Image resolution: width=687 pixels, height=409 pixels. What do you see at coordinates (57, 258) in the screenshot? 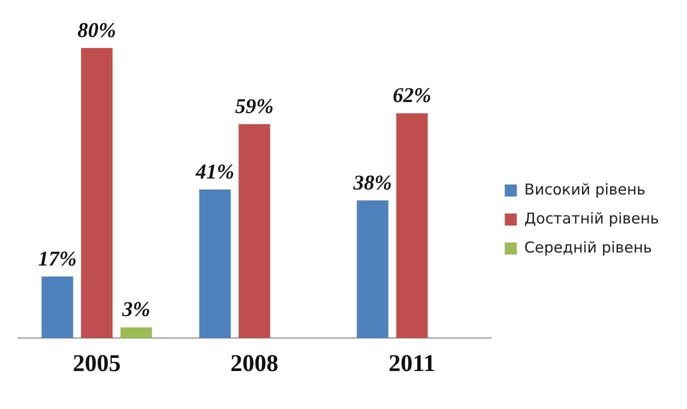
I see `data-label: 17%` at bounding box center [57, 258].